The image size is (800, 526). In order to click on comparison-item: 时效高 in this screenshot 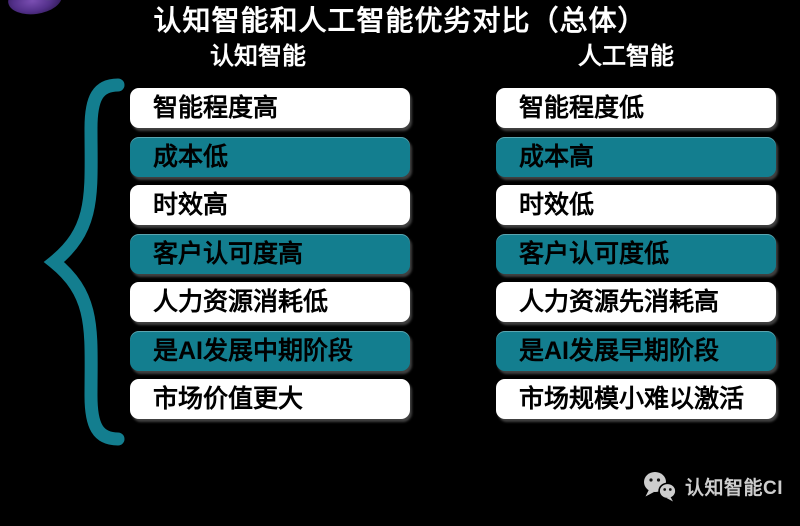, I will do `click(270, 205)`.